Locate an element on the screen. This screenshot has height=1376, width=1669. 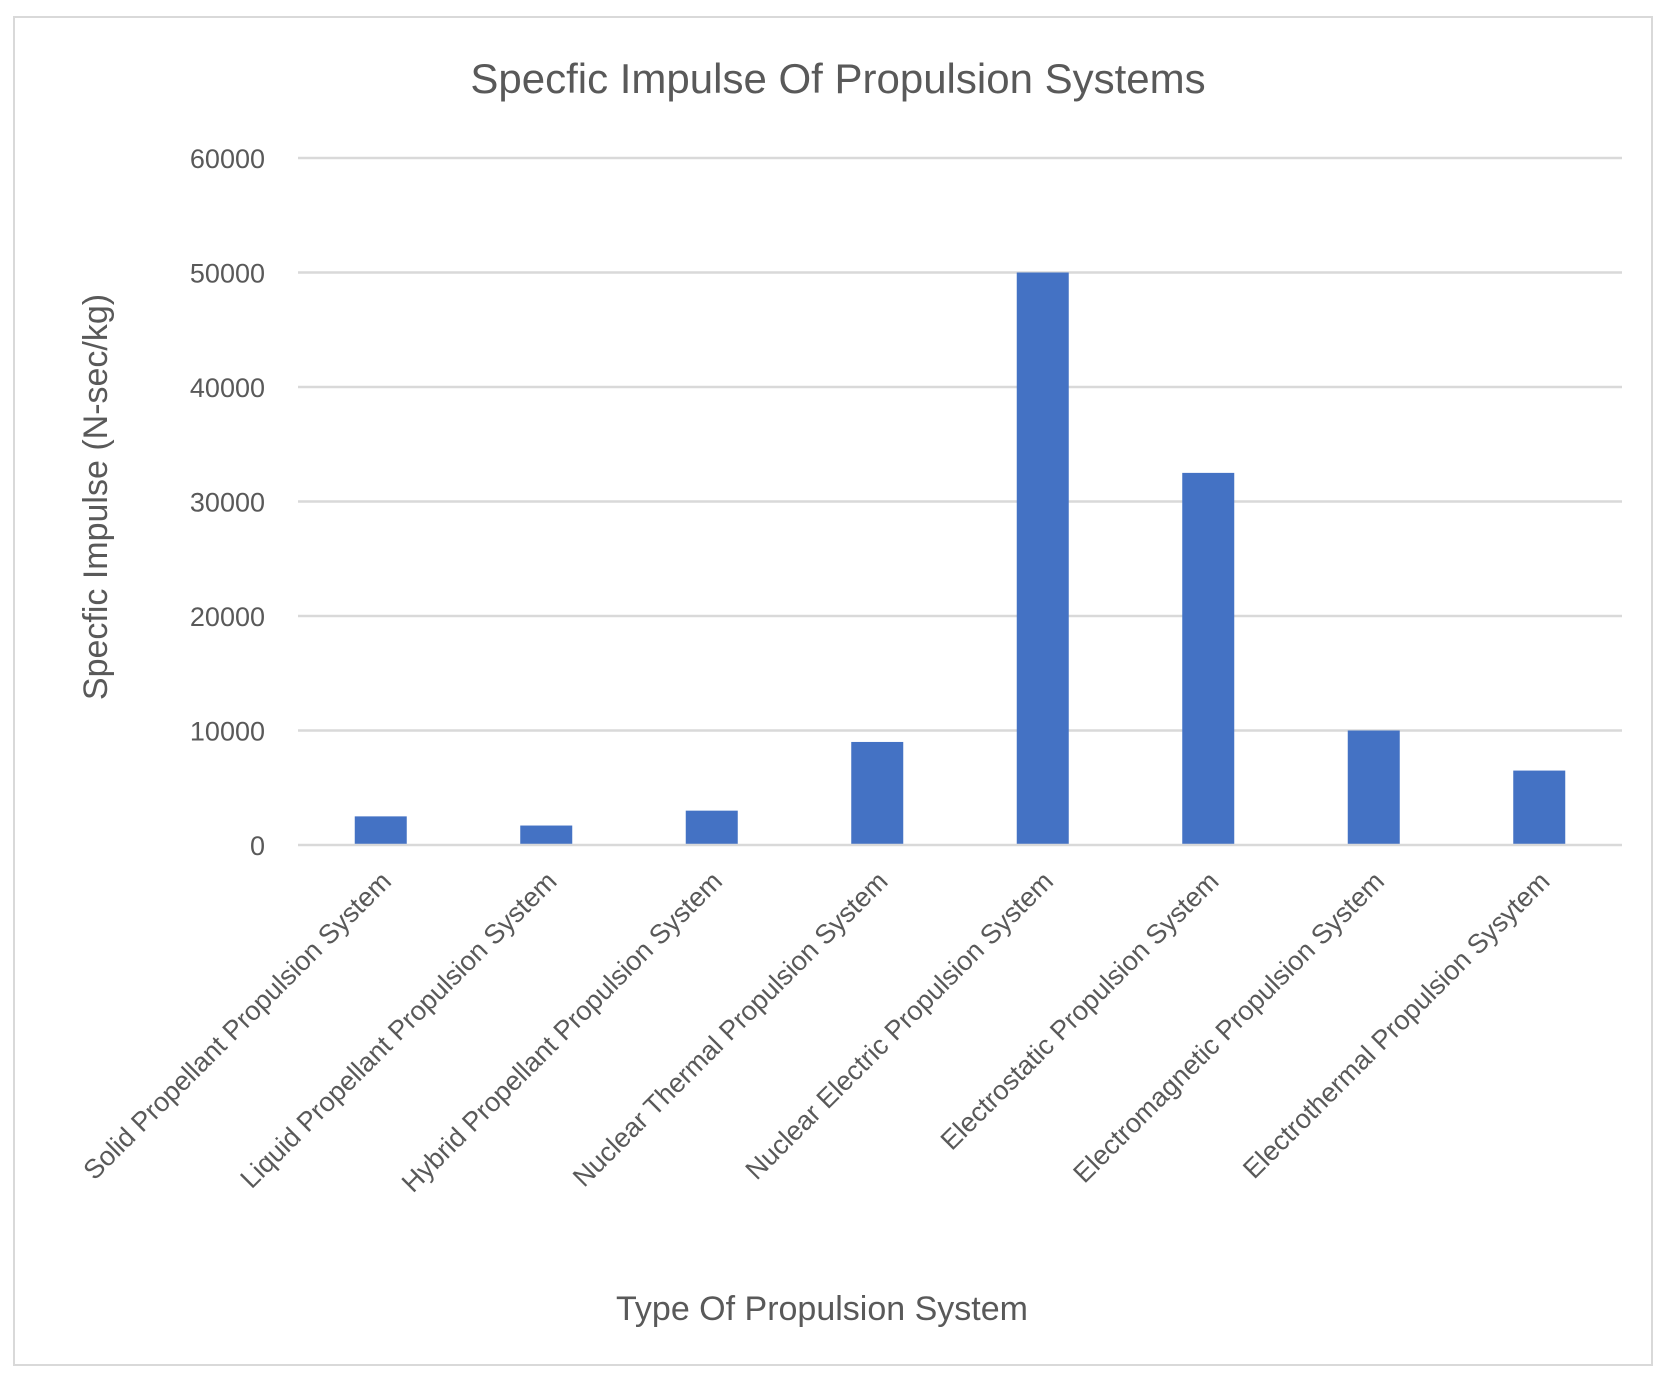
x-tick-label: Solid Propellant Propulsion System is located at coordinates (237, 1025).